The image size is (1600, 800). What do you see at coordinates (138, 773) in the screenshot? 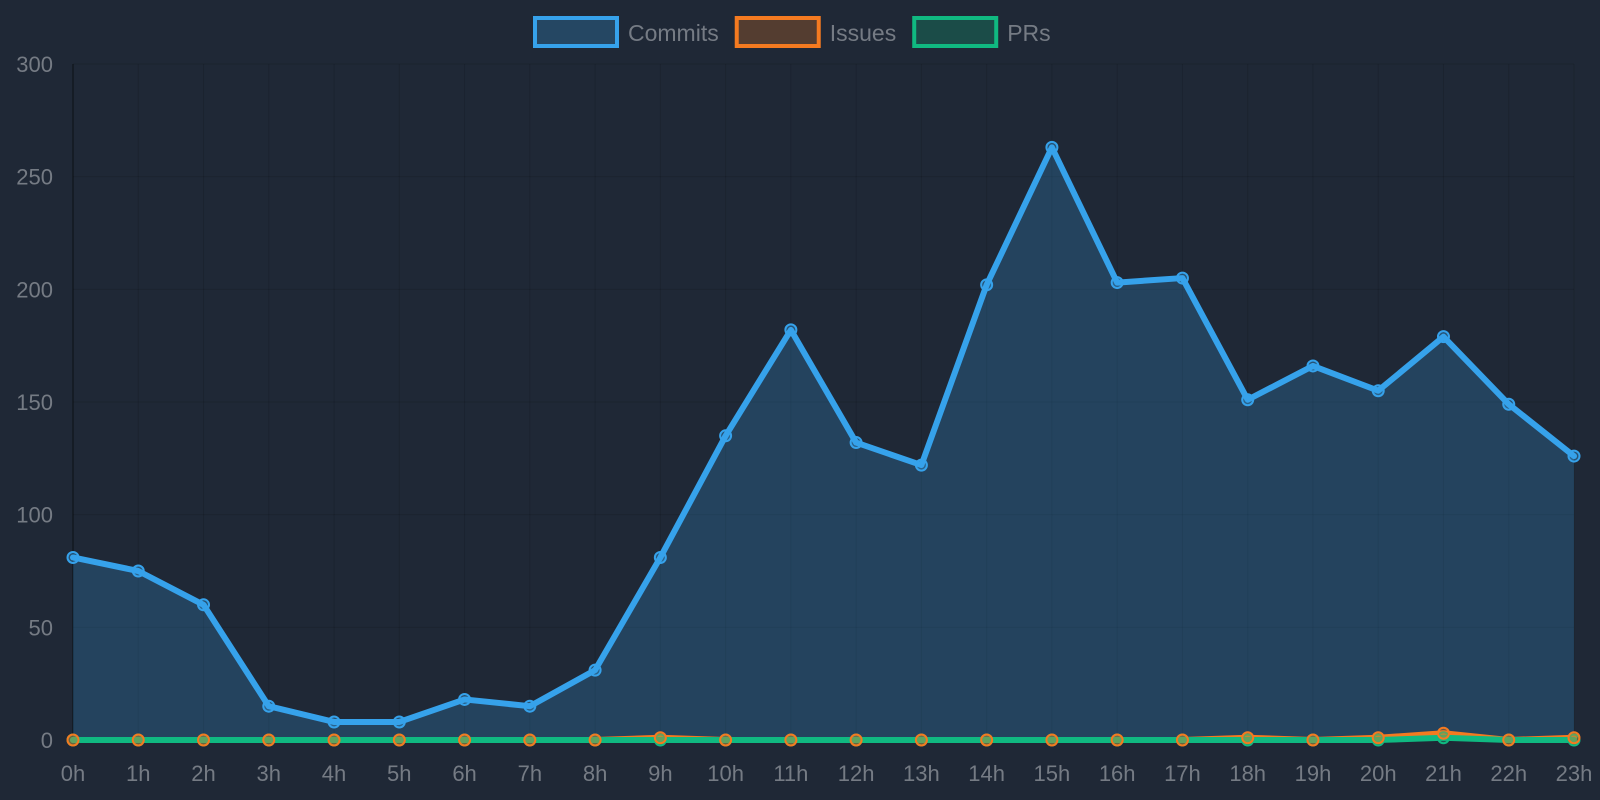
I see `x-tick-label: 1h` at bounding box center [138, 773].